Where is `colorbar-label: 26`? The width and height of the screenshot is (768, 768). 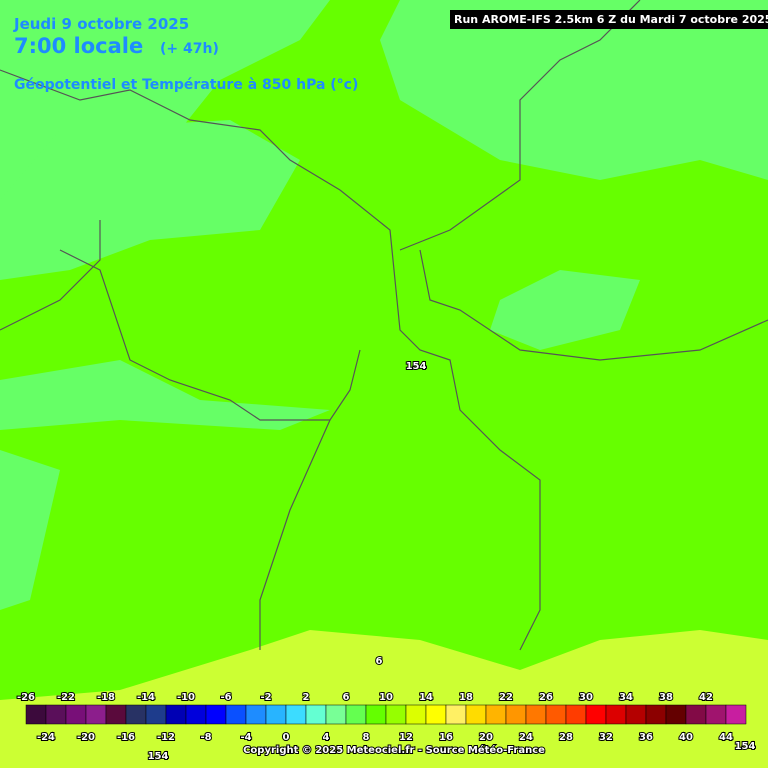 colorbar-label: 26 is located at coordinates (546, 697).